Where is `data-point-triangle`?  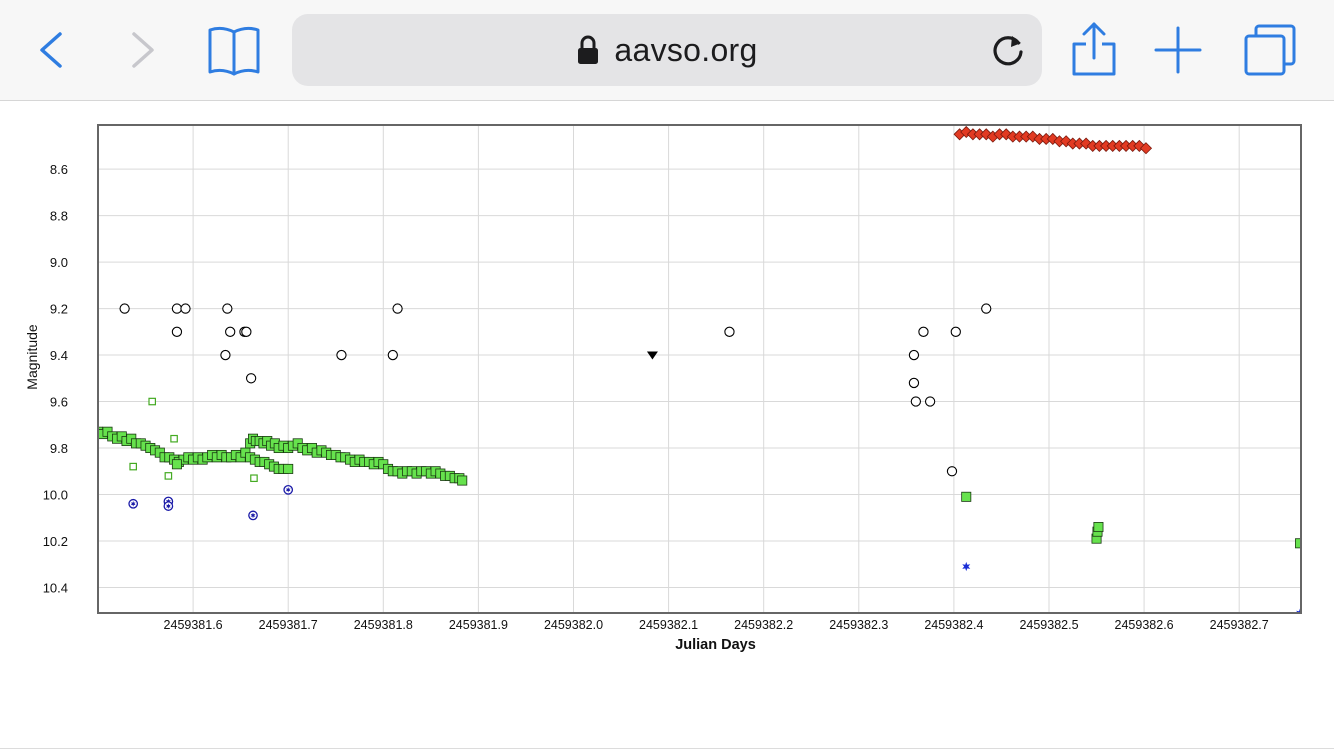
data-point-triangle is located at coordinates (652, 355).